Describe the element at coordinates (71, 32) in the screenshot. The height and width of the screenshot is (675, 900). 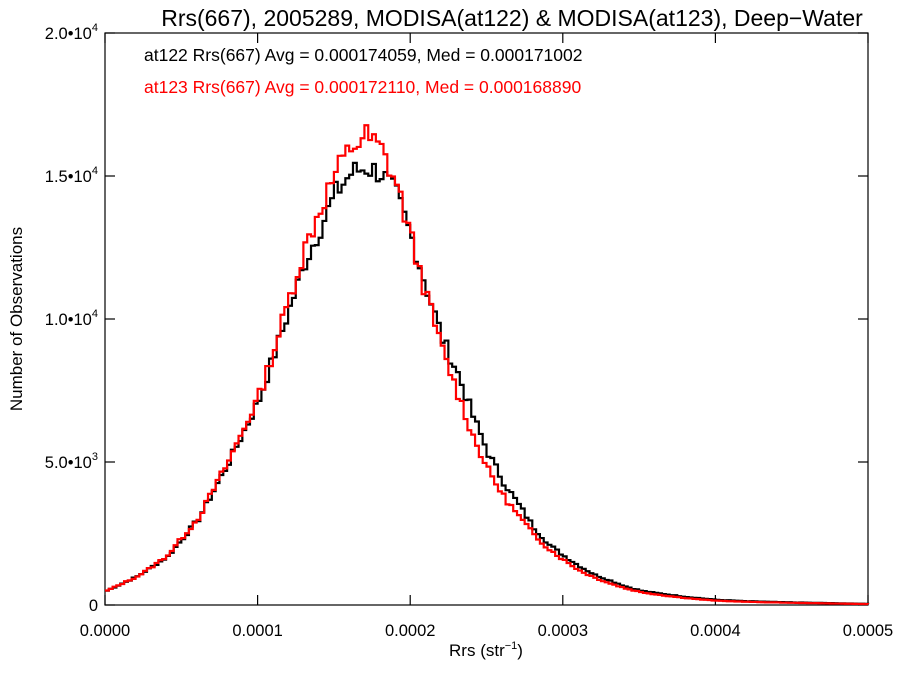
I see `y-tick-label: 2.0•104` at that location.